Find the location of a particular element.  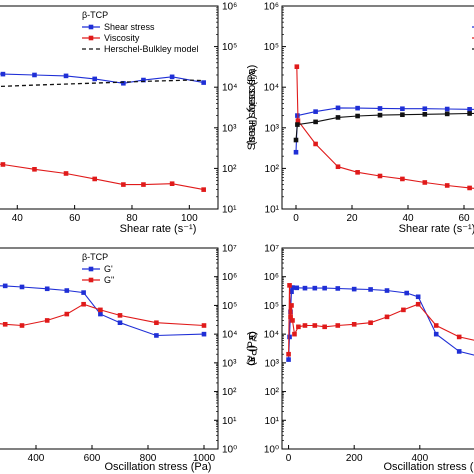

x-tick-label: 80 is located at coordinates (132, 218).